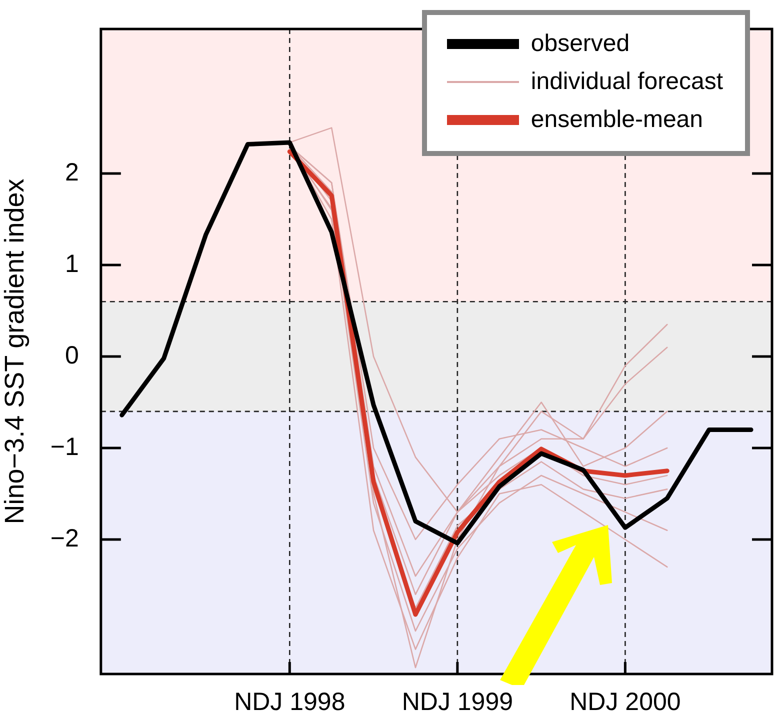  Describe the element at coordinates (64, 446) in the screenshot. I see `y-tick-label: −1` at that location.